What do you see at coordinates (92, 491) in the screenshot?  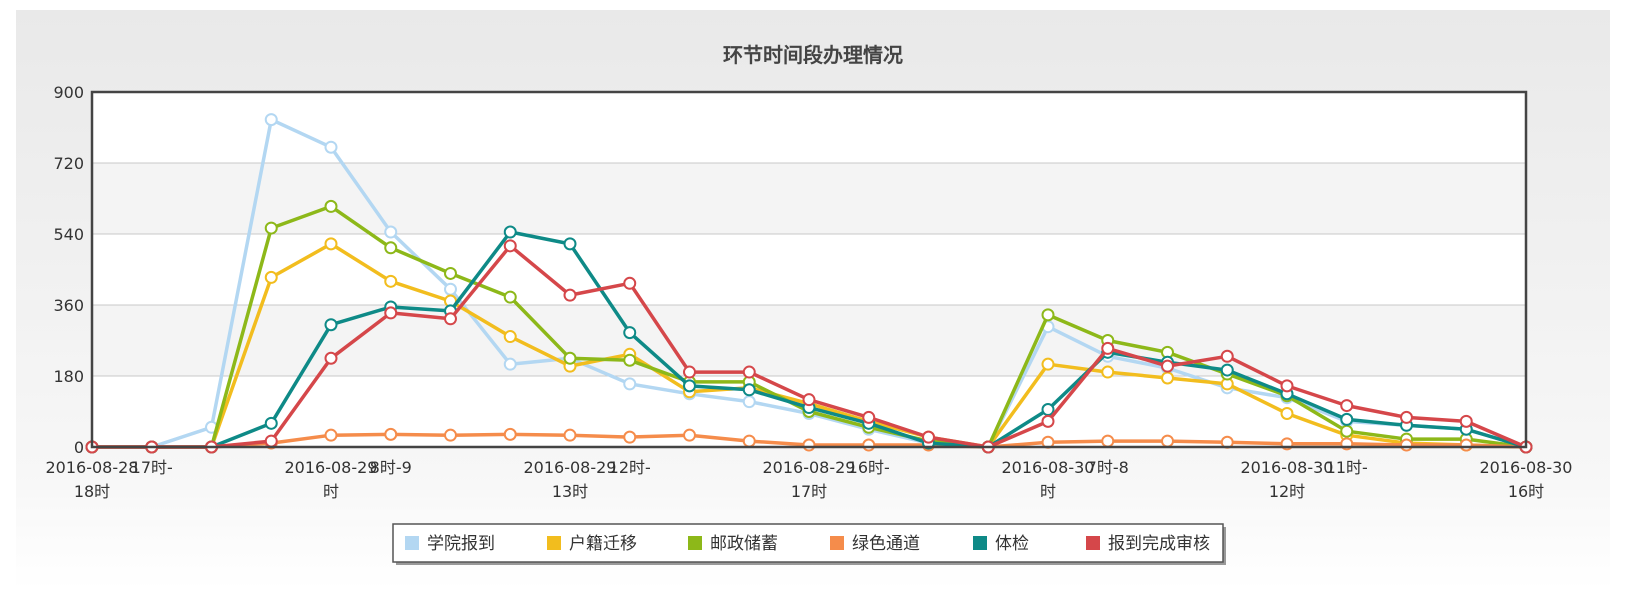 I see `x-tick-label: 18时` at bounding box center [92, 491].